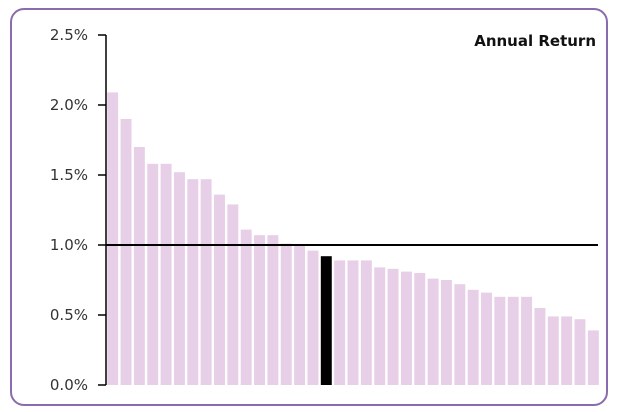 Image resolution: width=617 pixels, height=412 pixels. I want to click on y-tick-label: 0.5%, so click(69, 315).